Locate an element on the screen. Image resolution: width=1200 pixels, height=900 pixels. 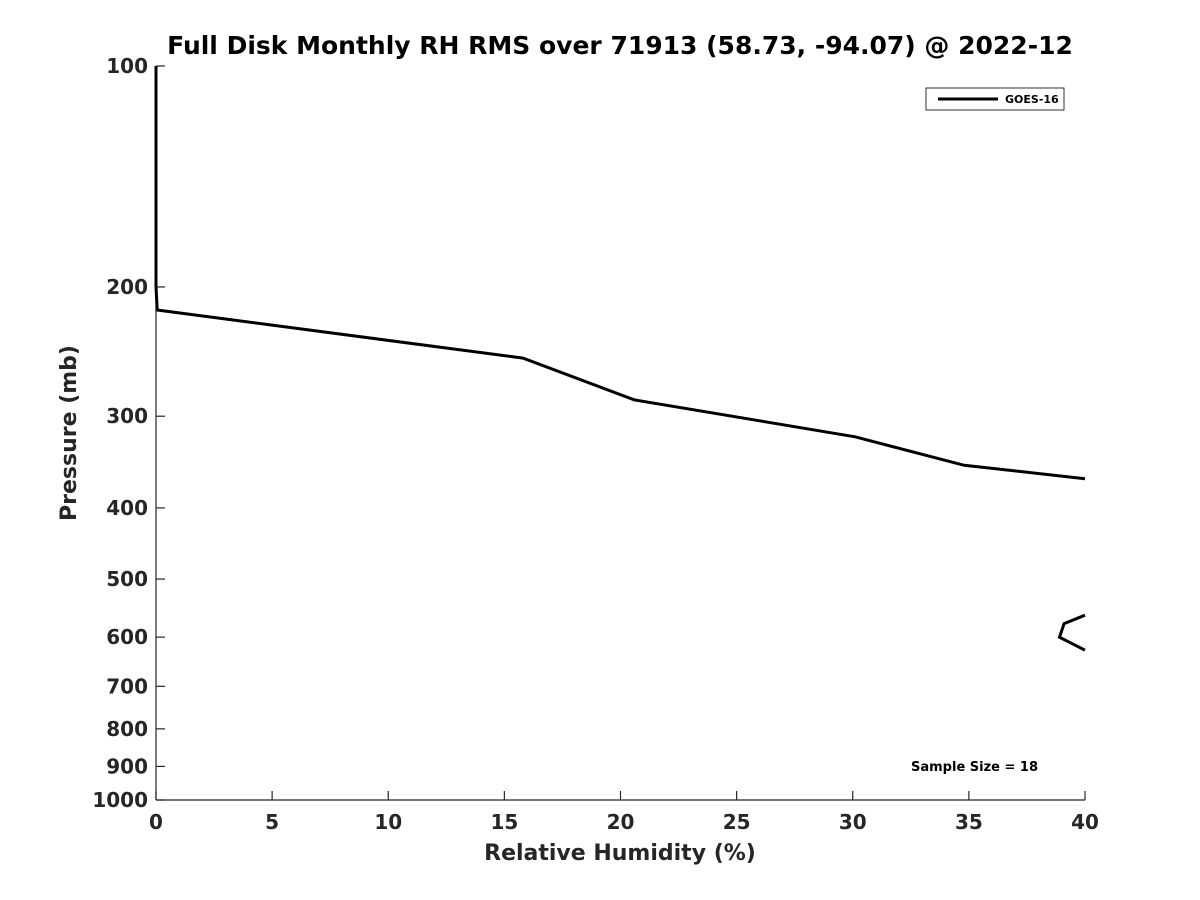
x-tick-label: 35 is located at coordinates (969, 822).